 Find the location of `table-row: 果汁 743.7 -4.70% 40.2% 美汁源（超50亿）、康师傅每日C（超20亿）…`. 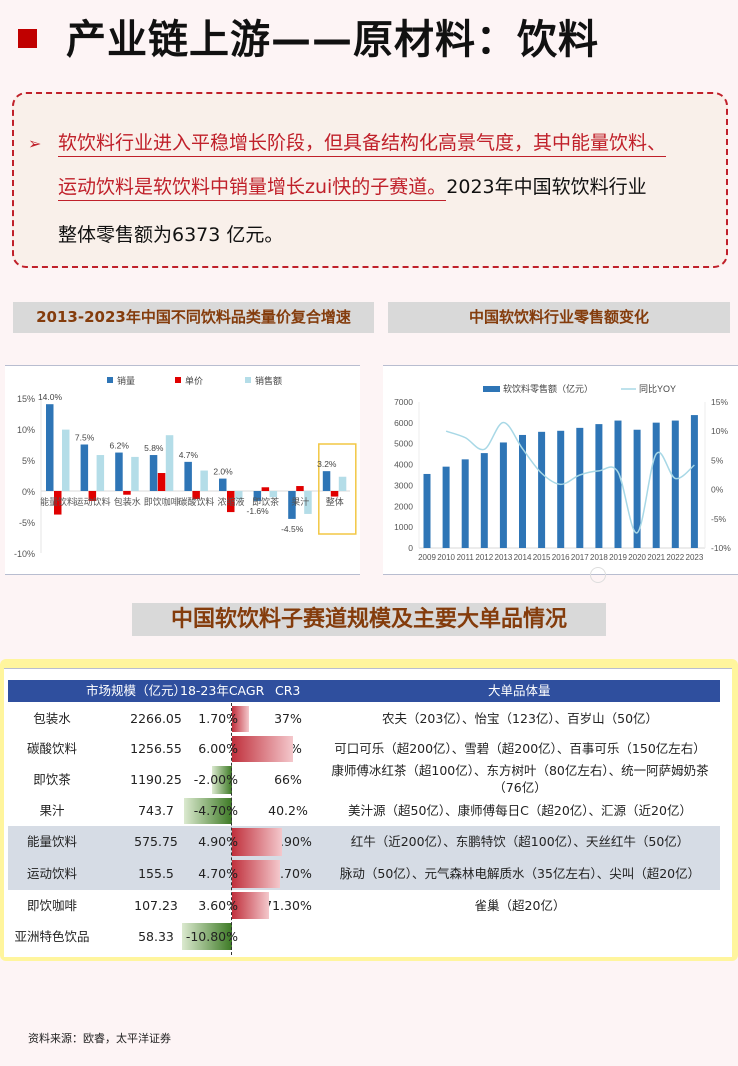

table-row: 果汁 743.7 -4.70% 40.2% 美汁源（超50亿）、康师傅每日C（超20亿）… is located at coordinates (364, 811).